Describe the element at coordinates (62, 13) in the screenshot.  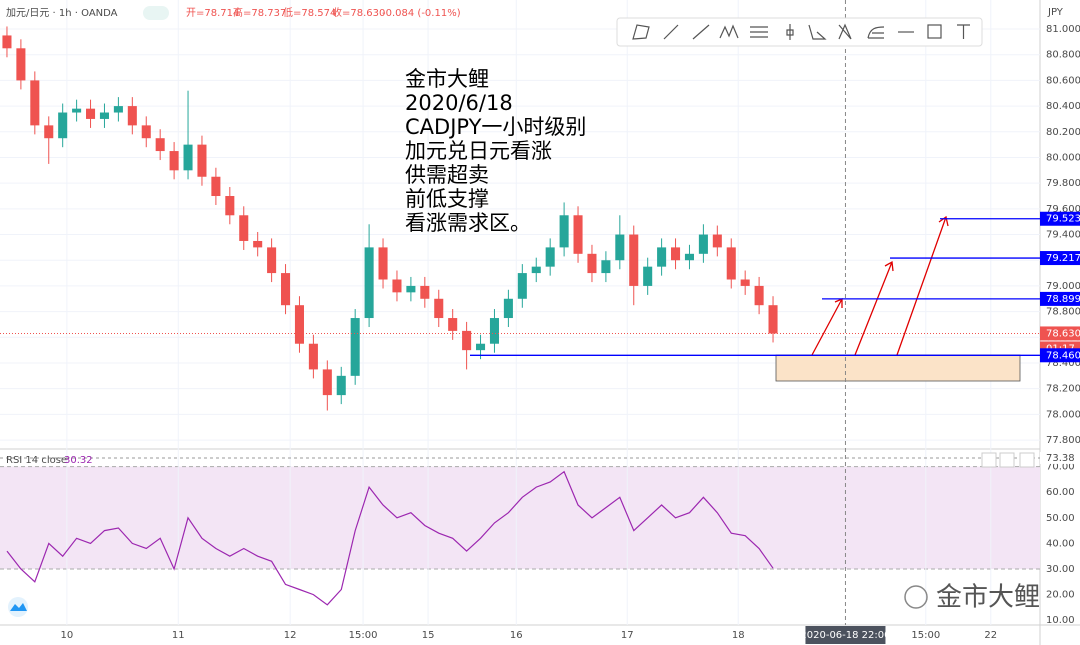
I see `symbol: 加元/日元 · 1h · OANDA` at that location.